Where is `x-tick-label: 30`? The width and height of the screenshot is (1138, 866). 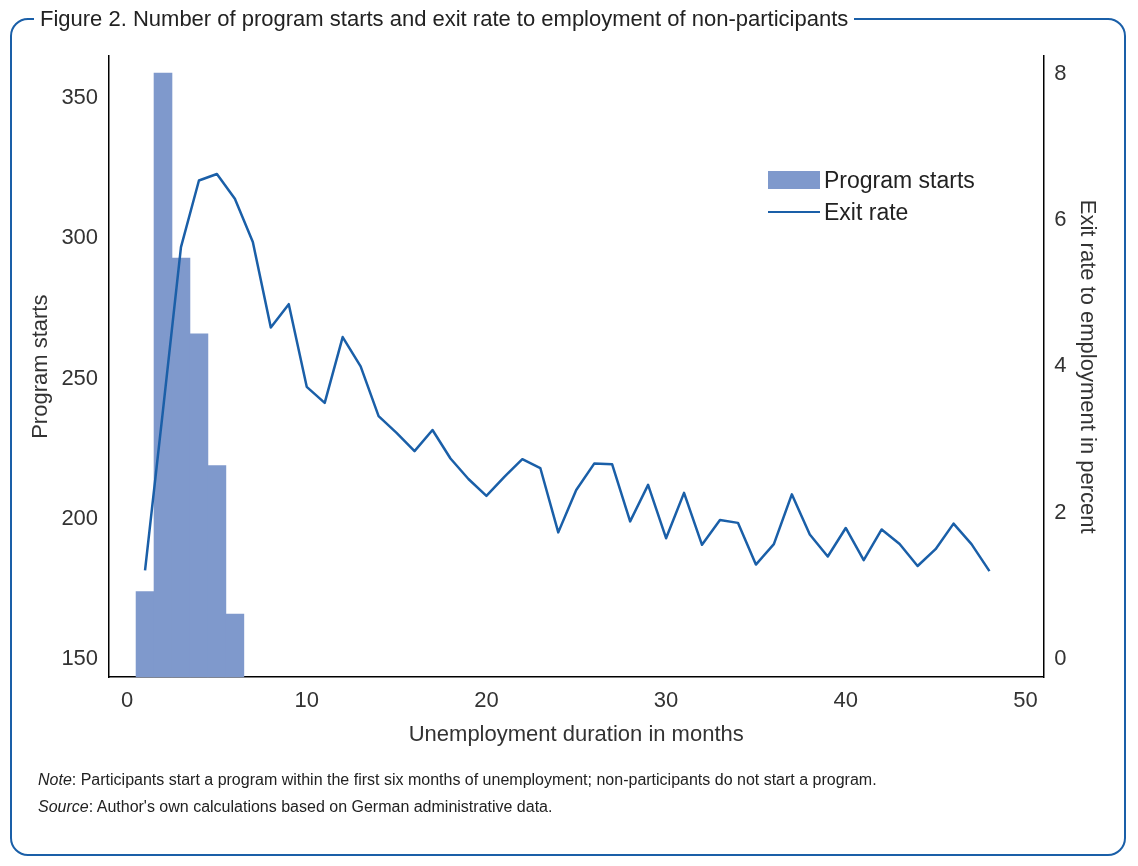 x-tick-label: 30 is located at coordinates (666, 700).